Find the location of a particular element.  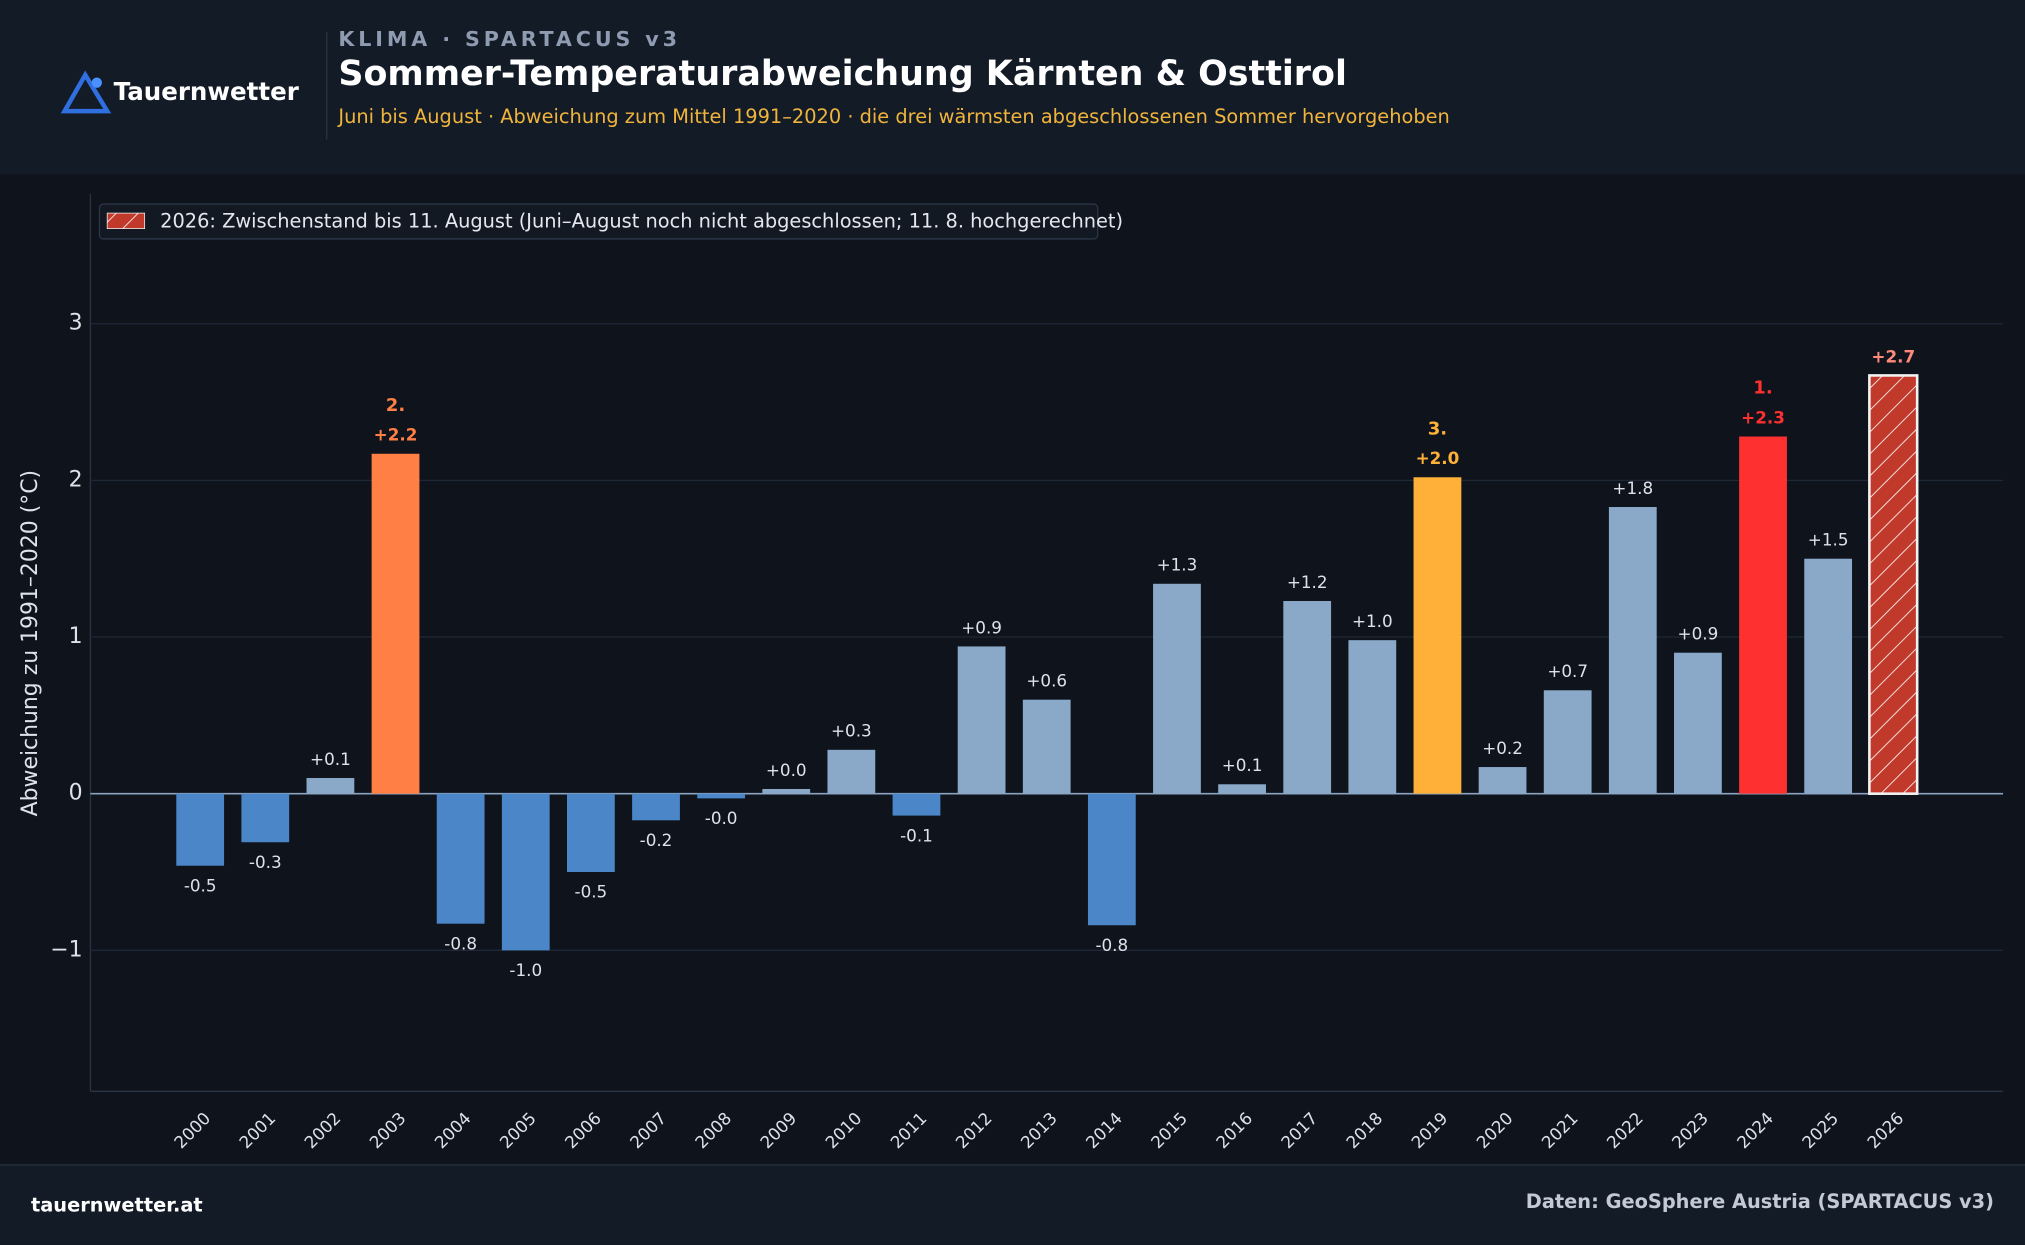

value-label: -0.3 is located at coordinates (265, 862).